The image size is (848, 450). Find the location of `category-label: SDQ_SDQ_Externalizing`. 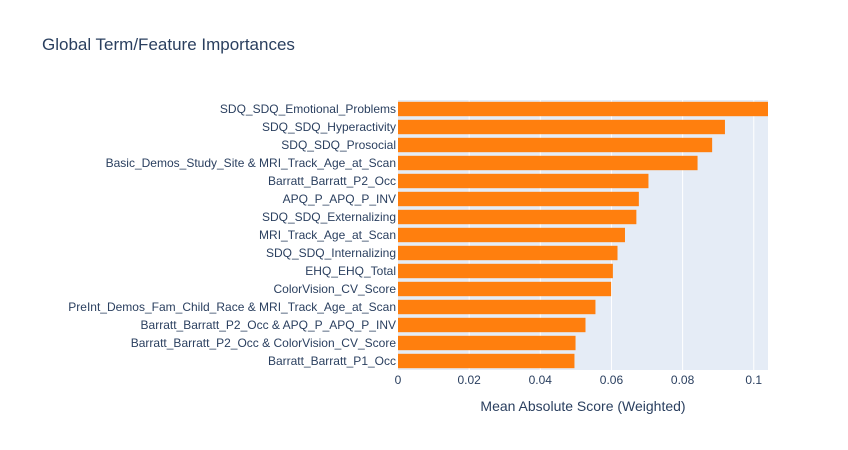

category-label: SDQ_SDQ_Externalizing is located at coordinates (329, 217).